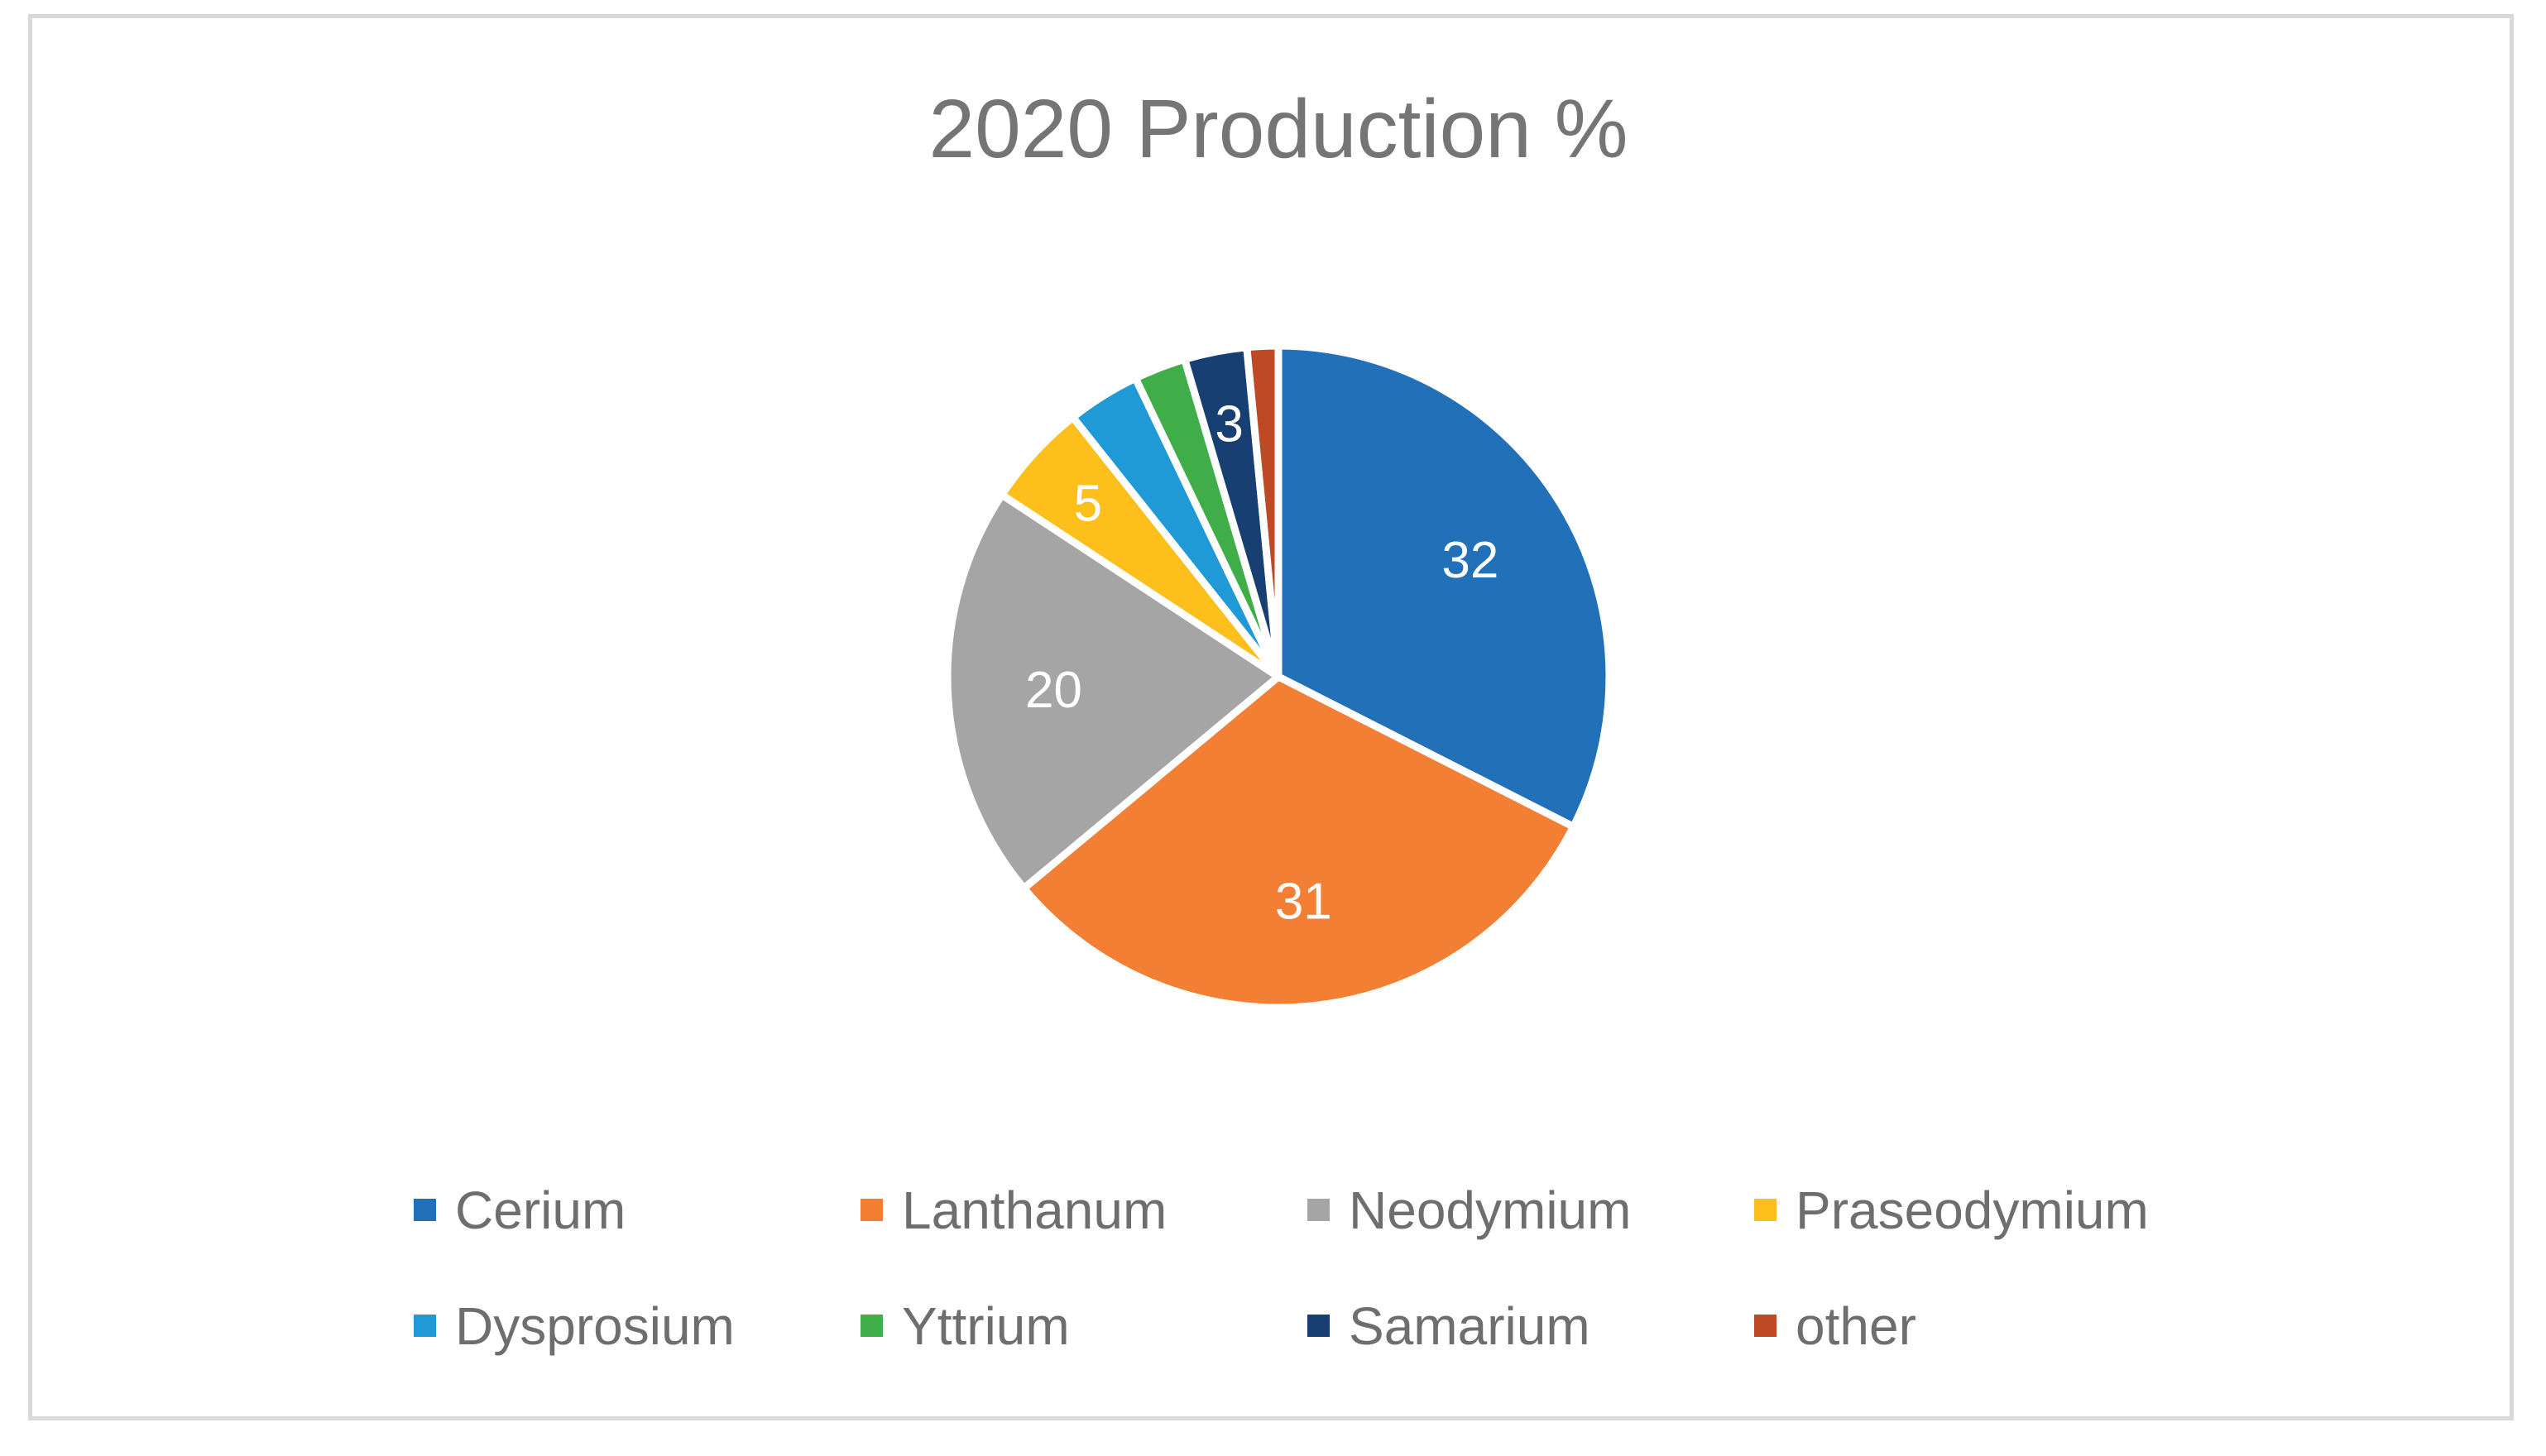 This screenshot has height=1456, width=2546. What do you see at coordinates (1973, 1210) in the screenshot?
I see `legend-label-praseodymium: Praseodymium` at bounding box center [1973, 1210].